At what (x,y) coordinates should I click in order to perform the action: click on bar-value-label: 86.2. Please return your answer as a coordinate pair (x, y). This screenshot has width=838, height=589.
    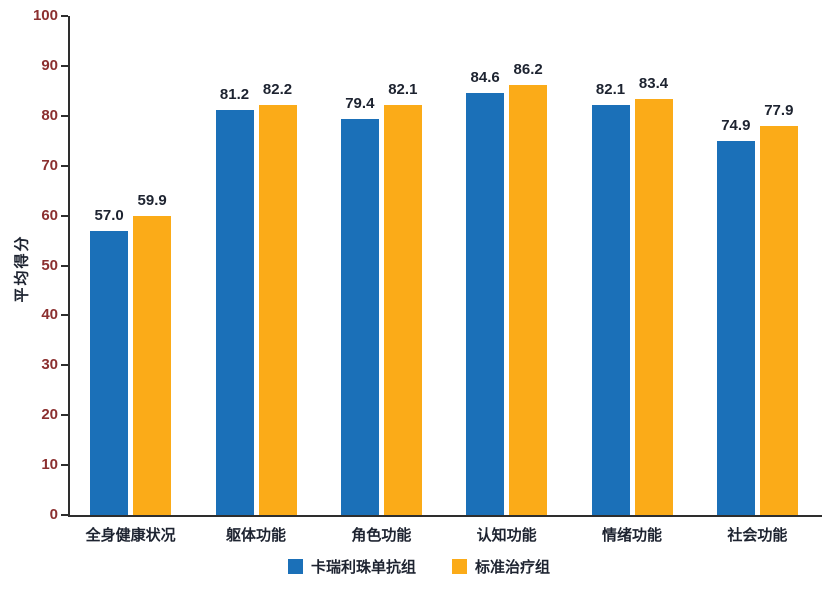
    Looking at the image, I should click on (528, 69).